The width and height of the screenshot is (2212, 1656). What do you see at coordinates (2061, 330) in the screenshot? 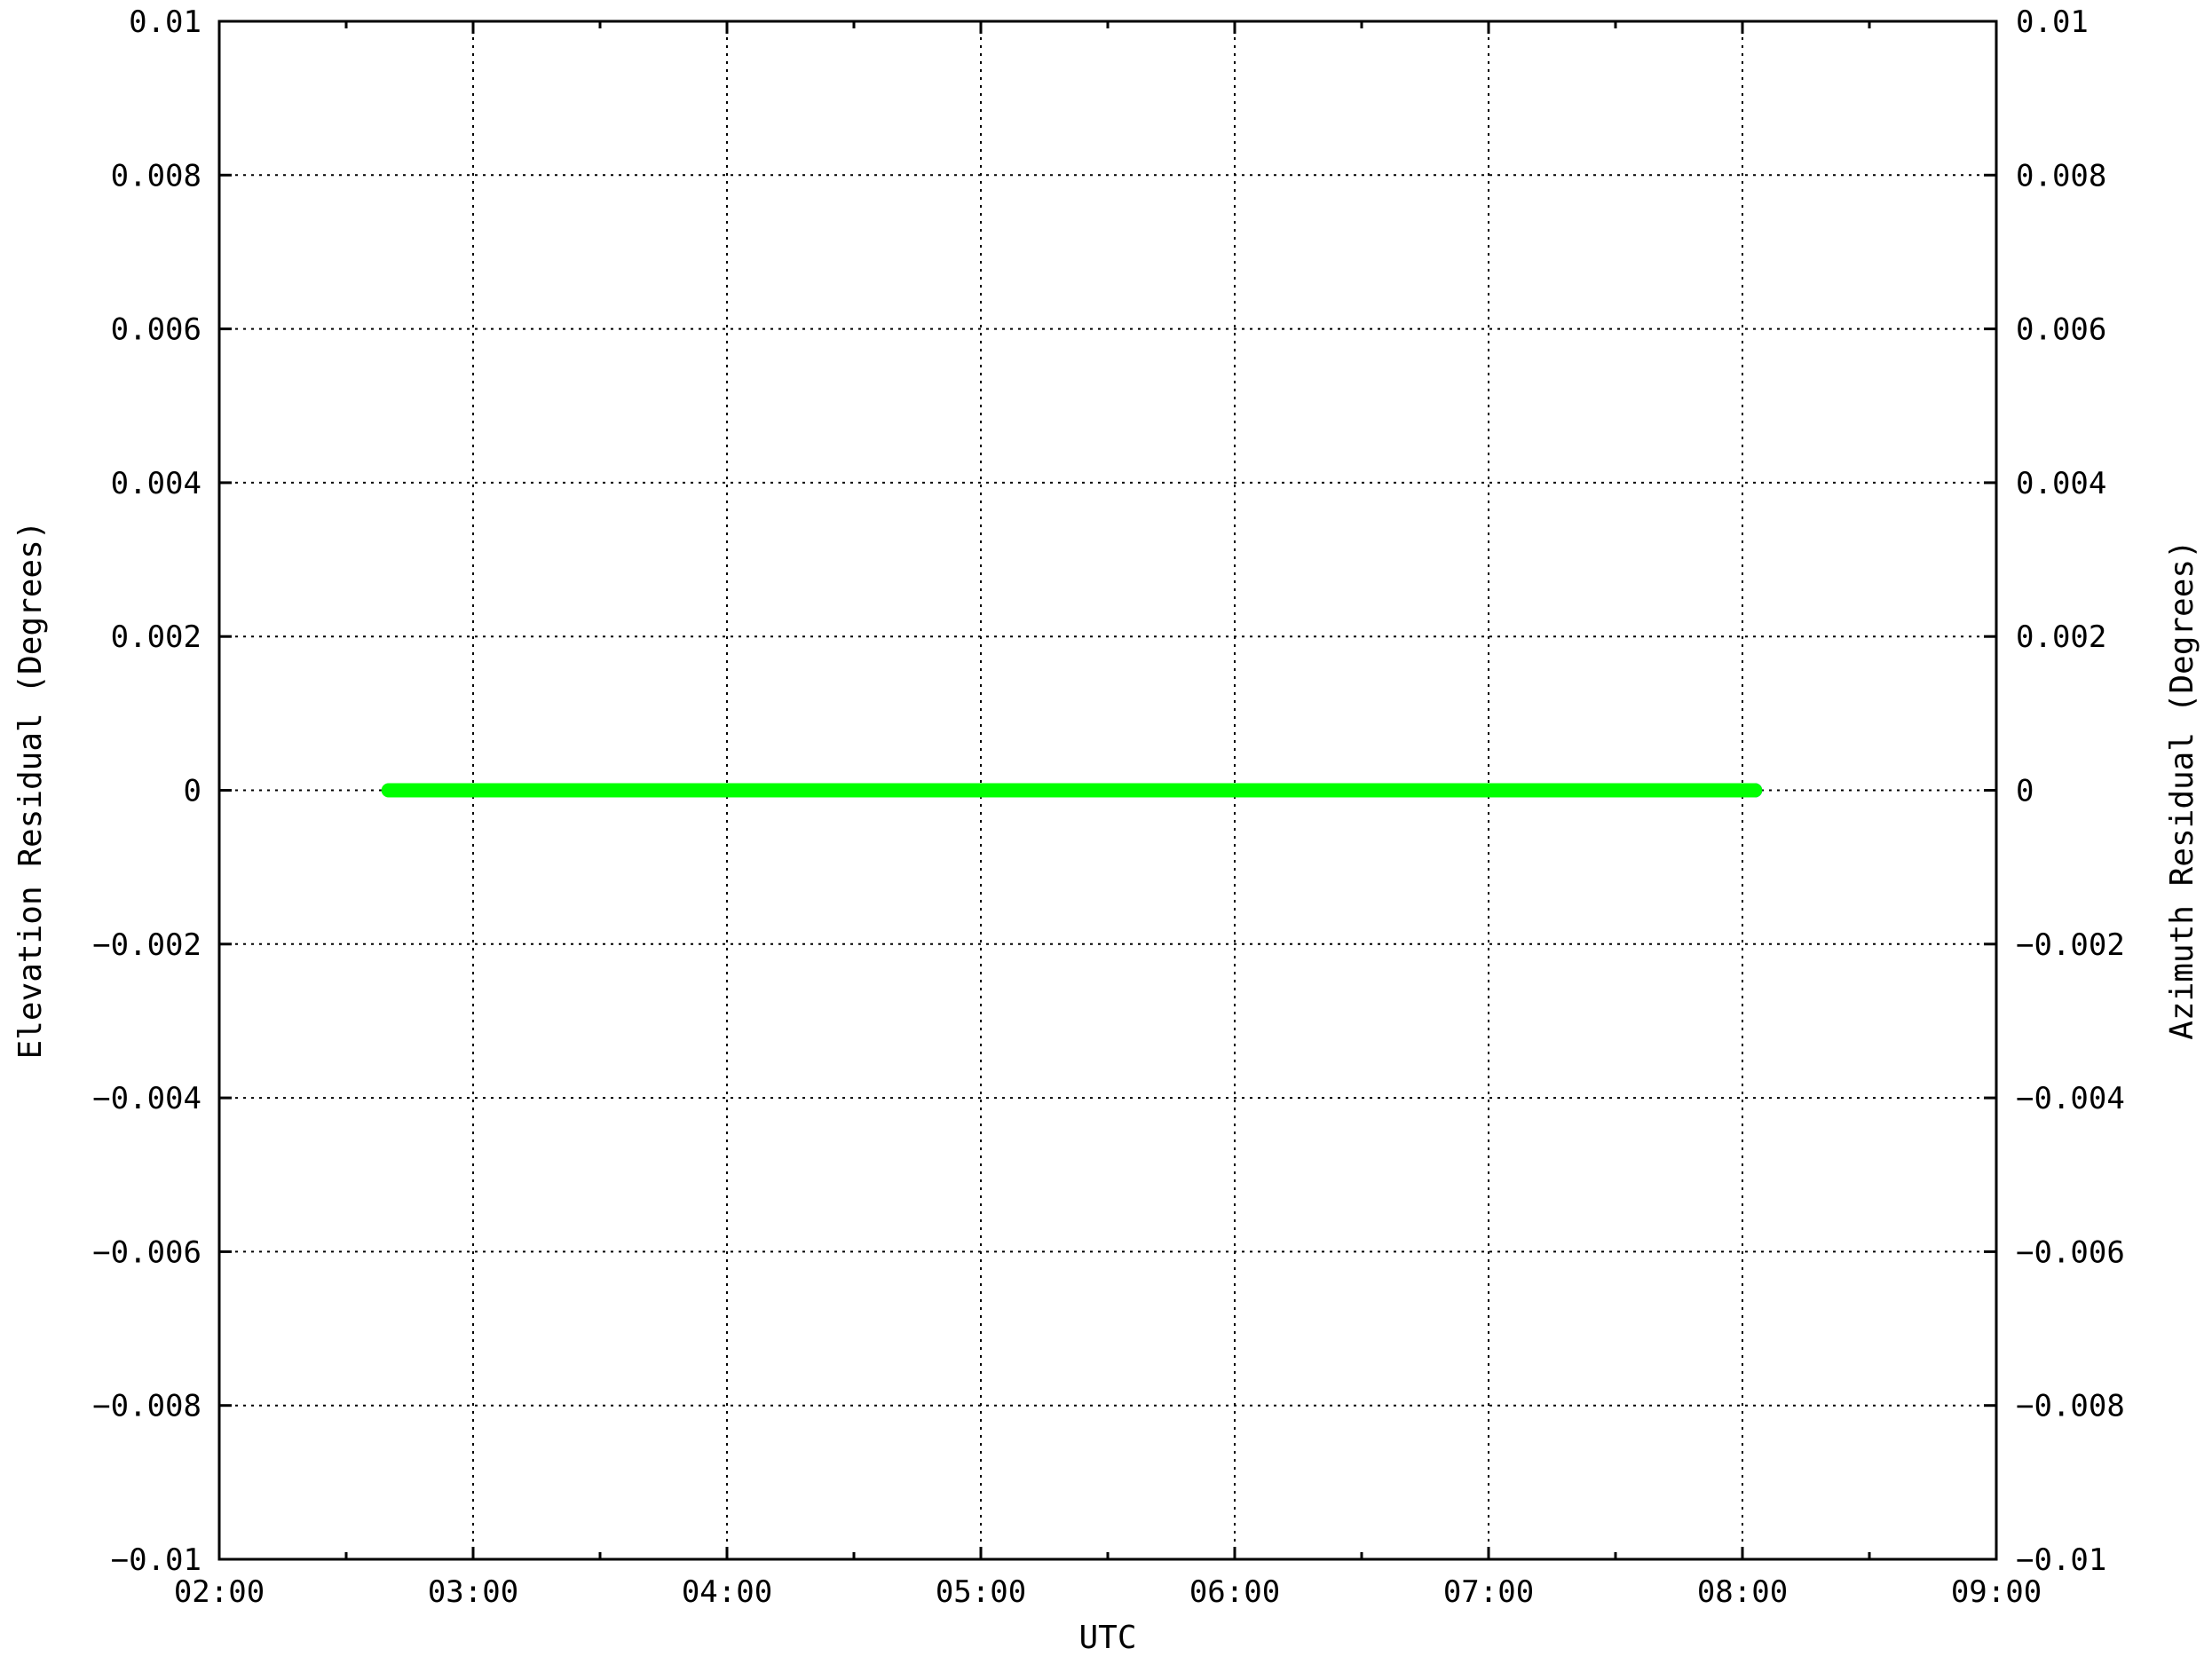
I see `y2-tick-label: 0.006` at bounding box center [2061, 330].